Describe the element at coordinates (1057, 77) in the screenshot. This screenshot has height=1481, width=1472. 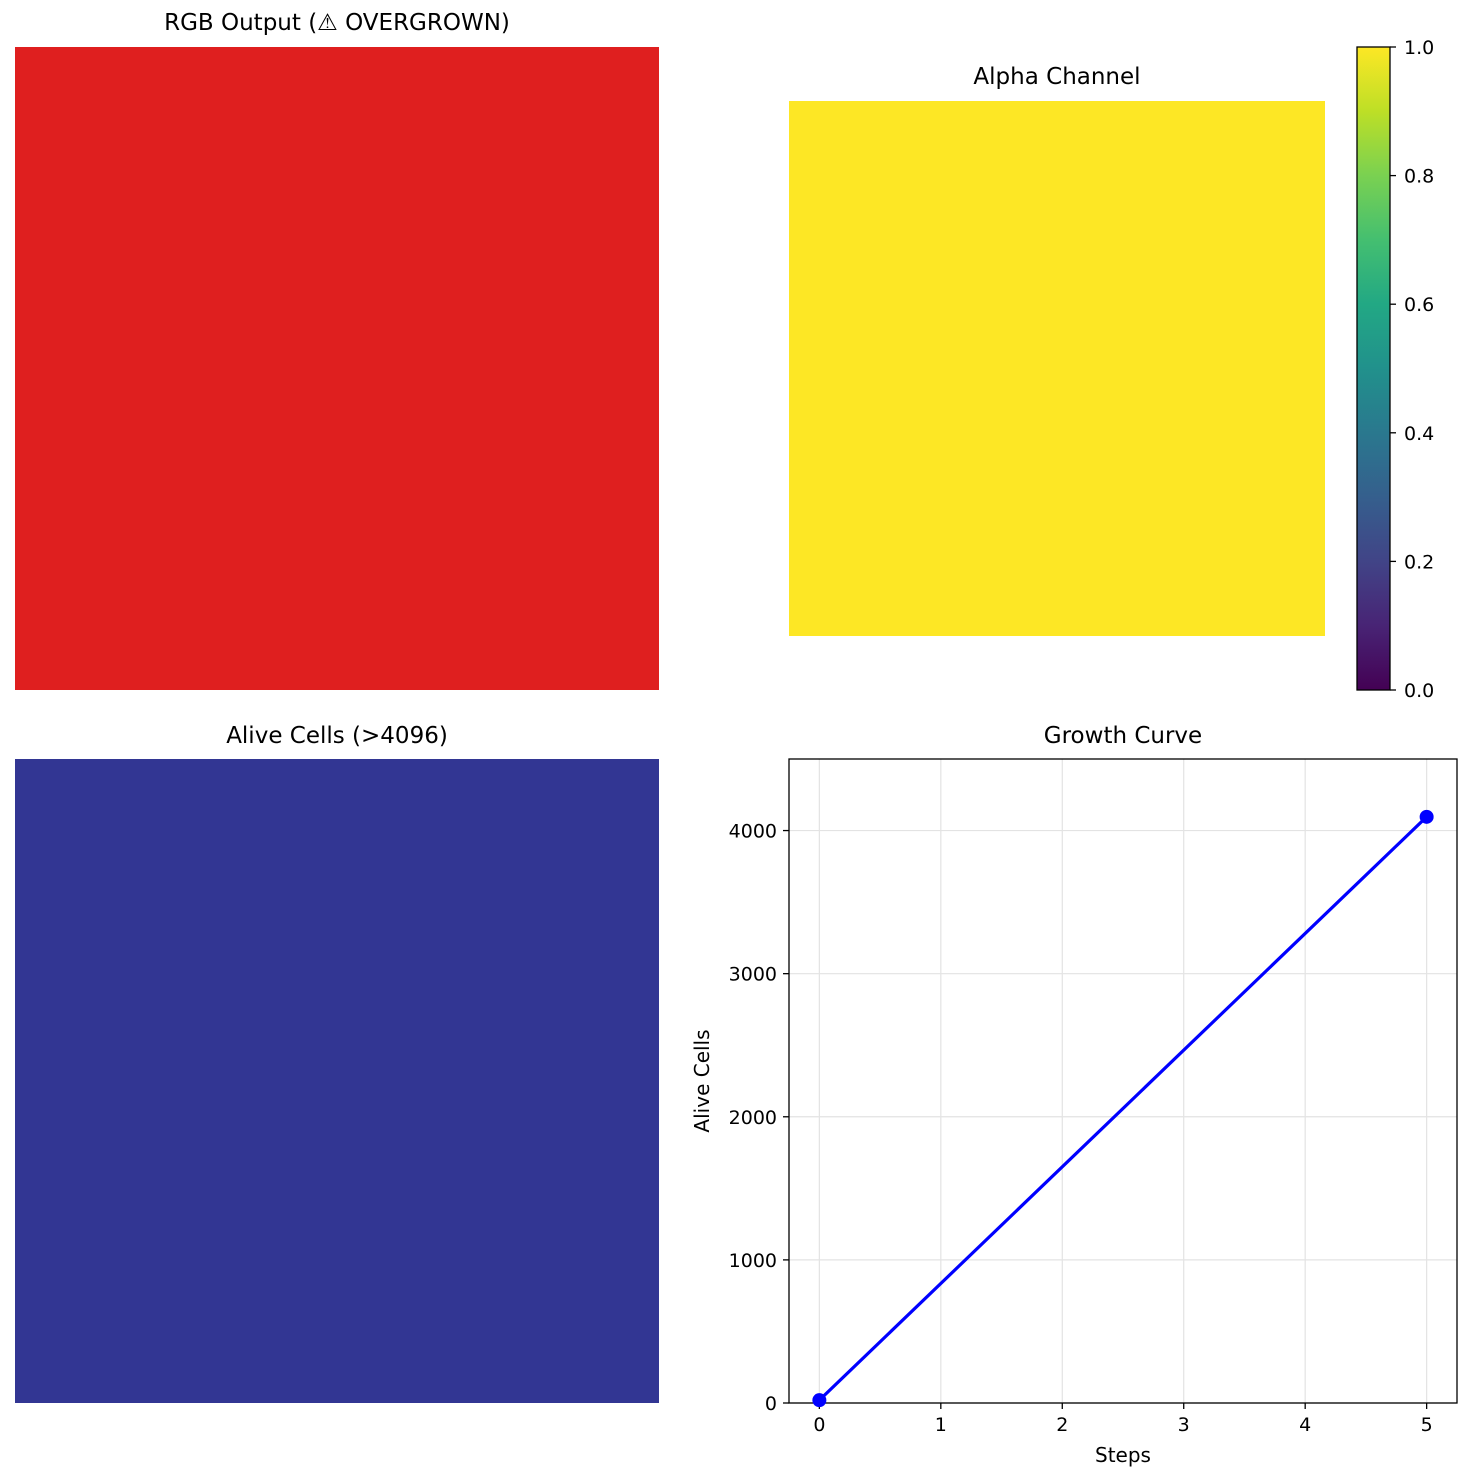
I see `alpha-channel-title: Alpha Channel` at that location.